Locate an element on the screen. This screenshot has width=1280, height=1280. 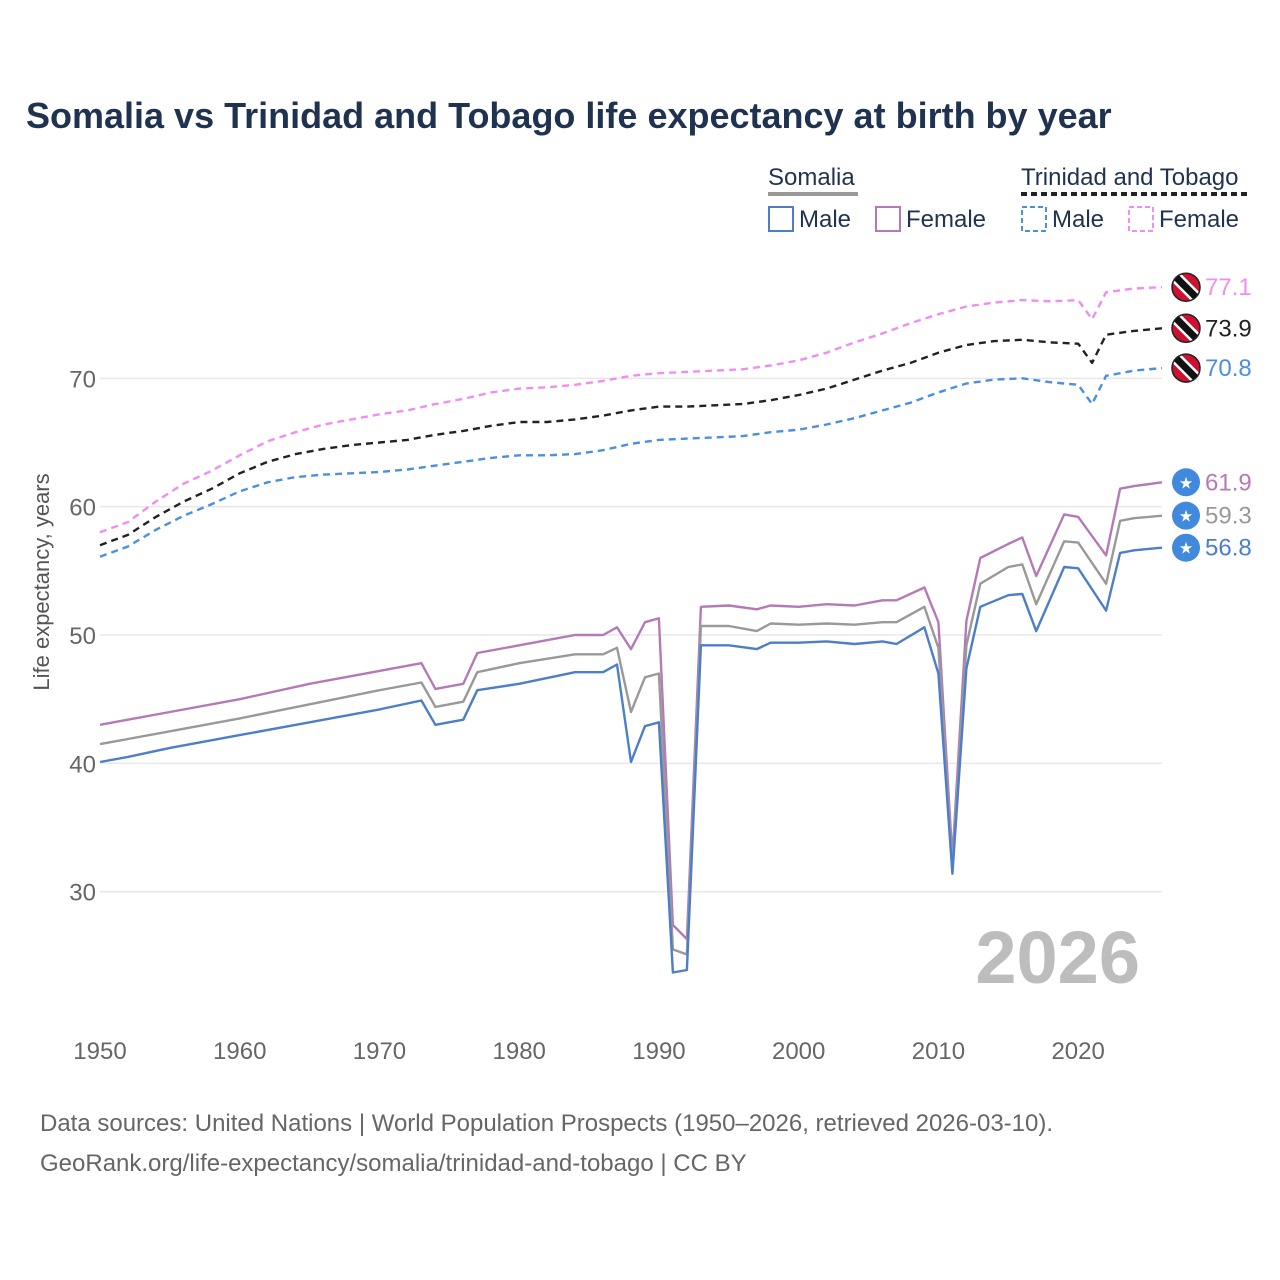
x-tick-label: 1950 is located at coordinates (99, 1051).